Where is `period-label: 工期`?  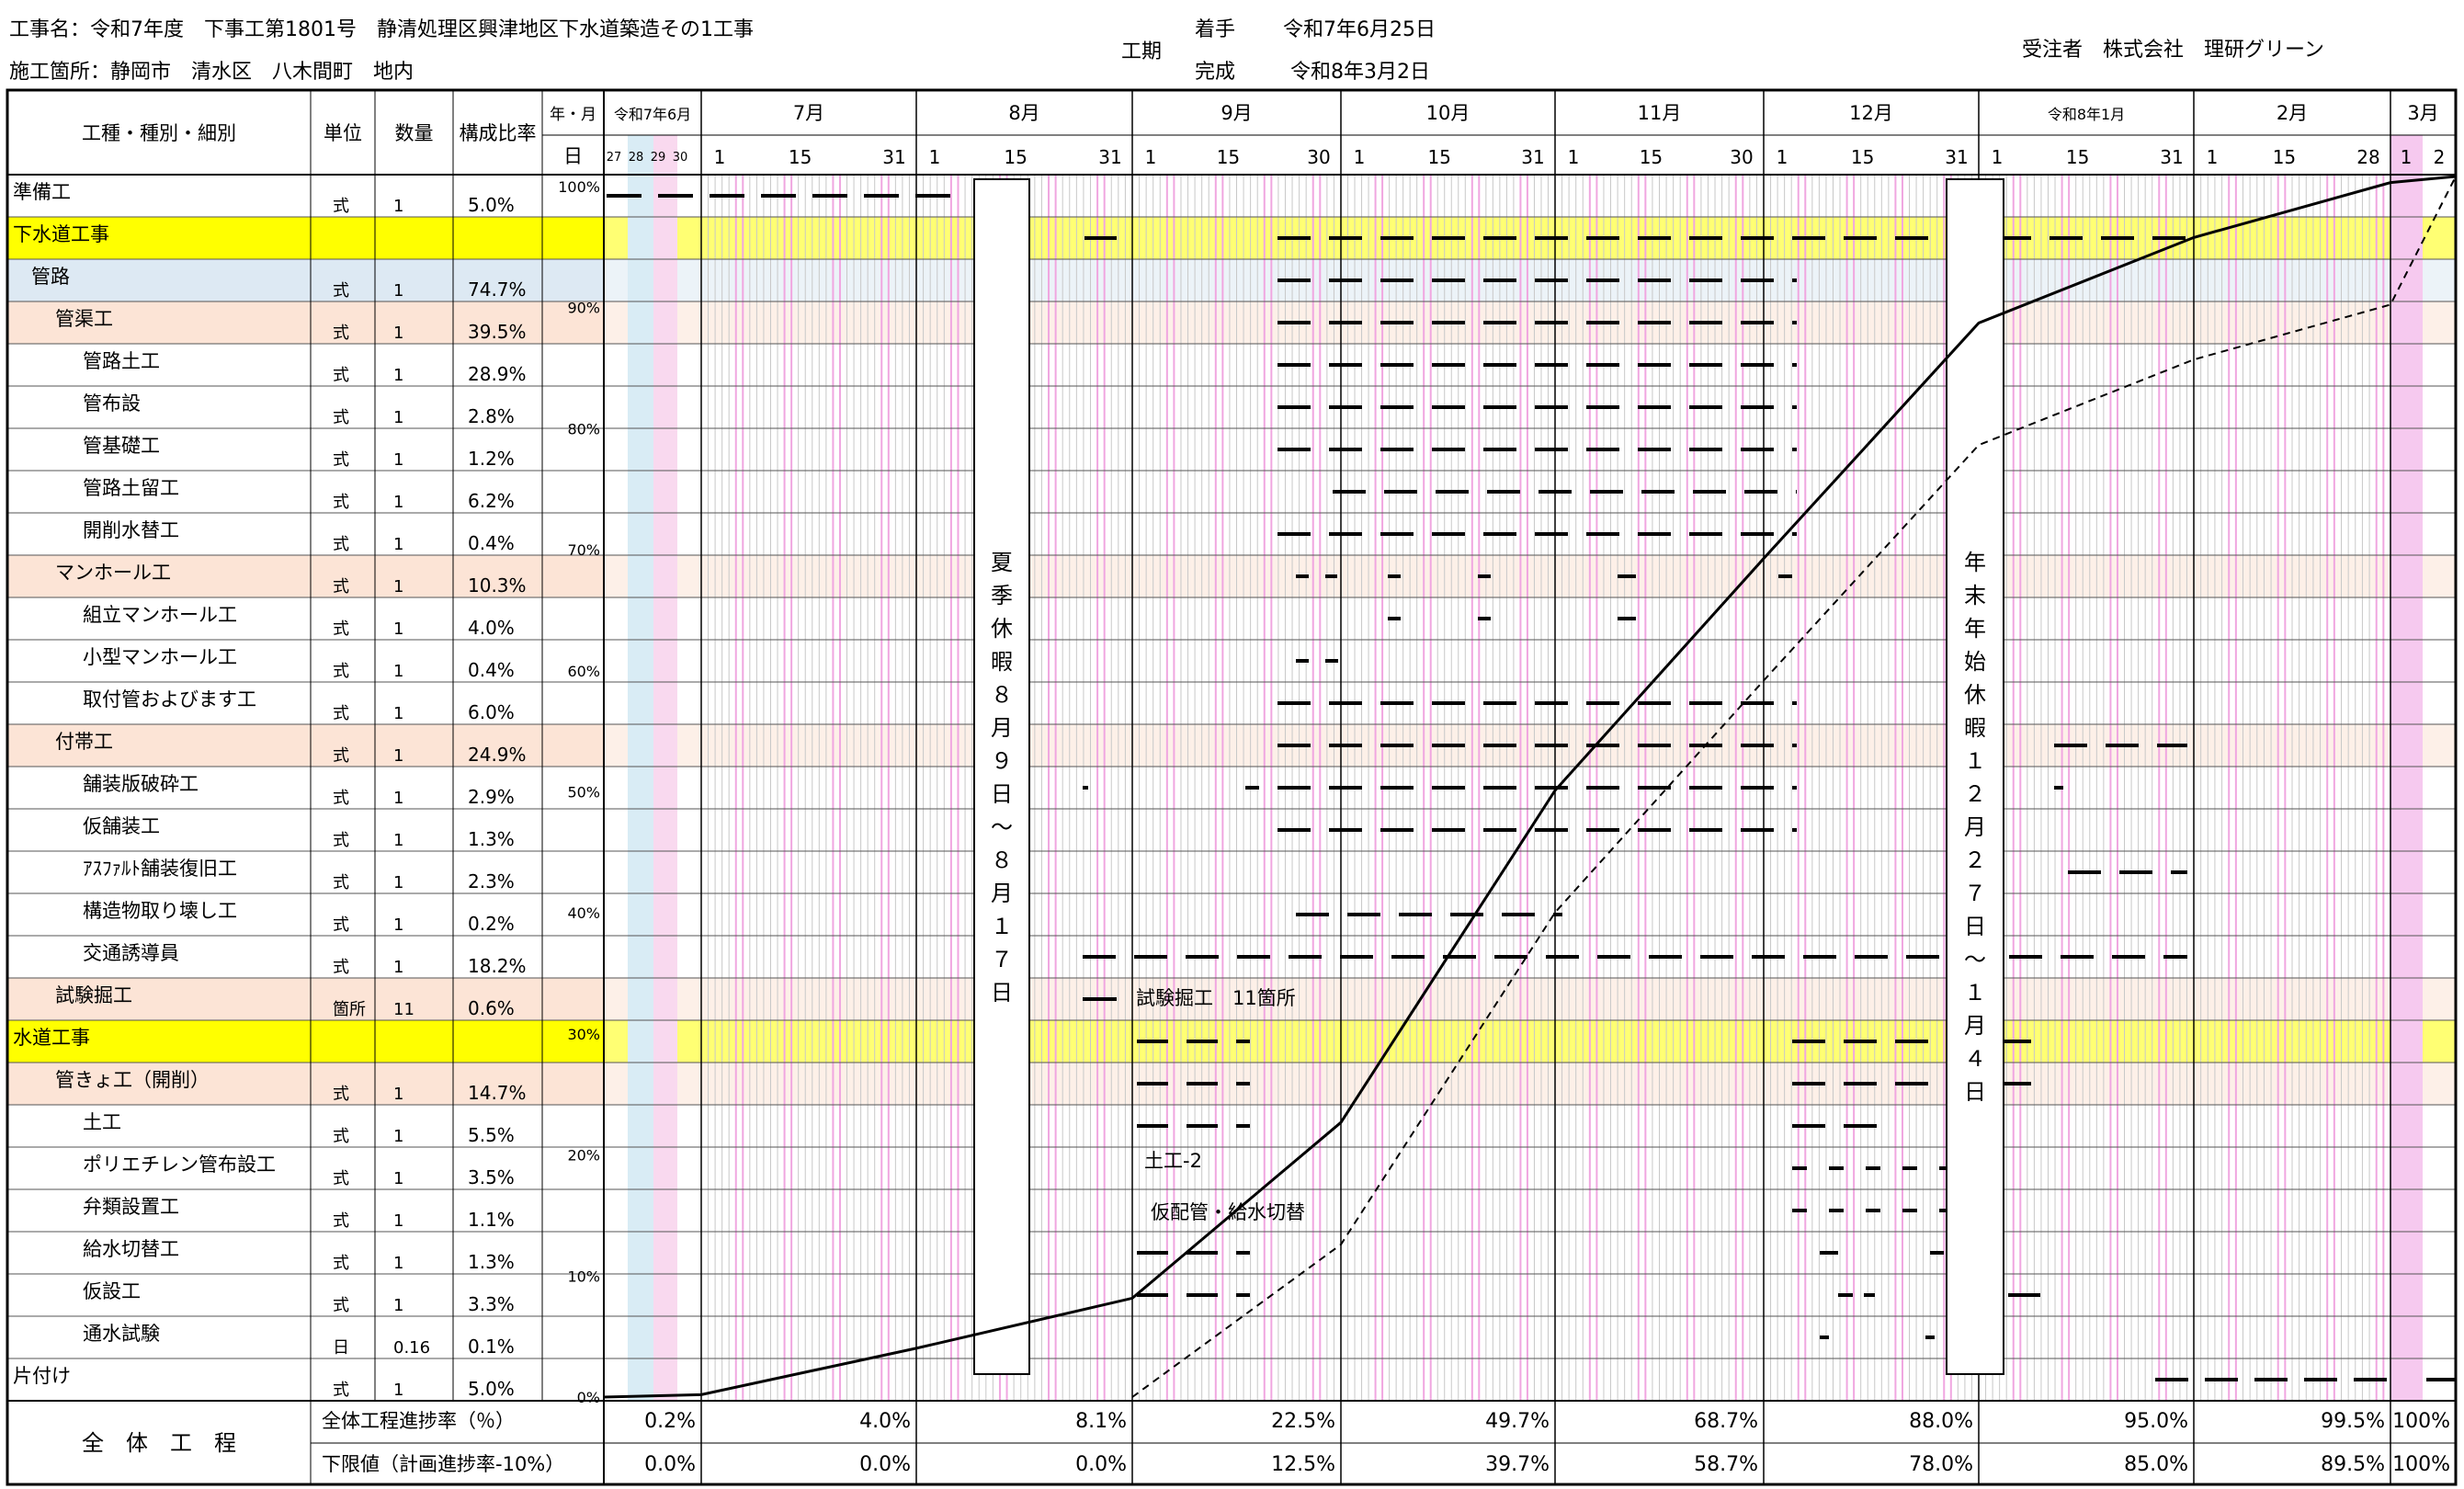
period-label: 工期 is located at coordinates (1142, 51).